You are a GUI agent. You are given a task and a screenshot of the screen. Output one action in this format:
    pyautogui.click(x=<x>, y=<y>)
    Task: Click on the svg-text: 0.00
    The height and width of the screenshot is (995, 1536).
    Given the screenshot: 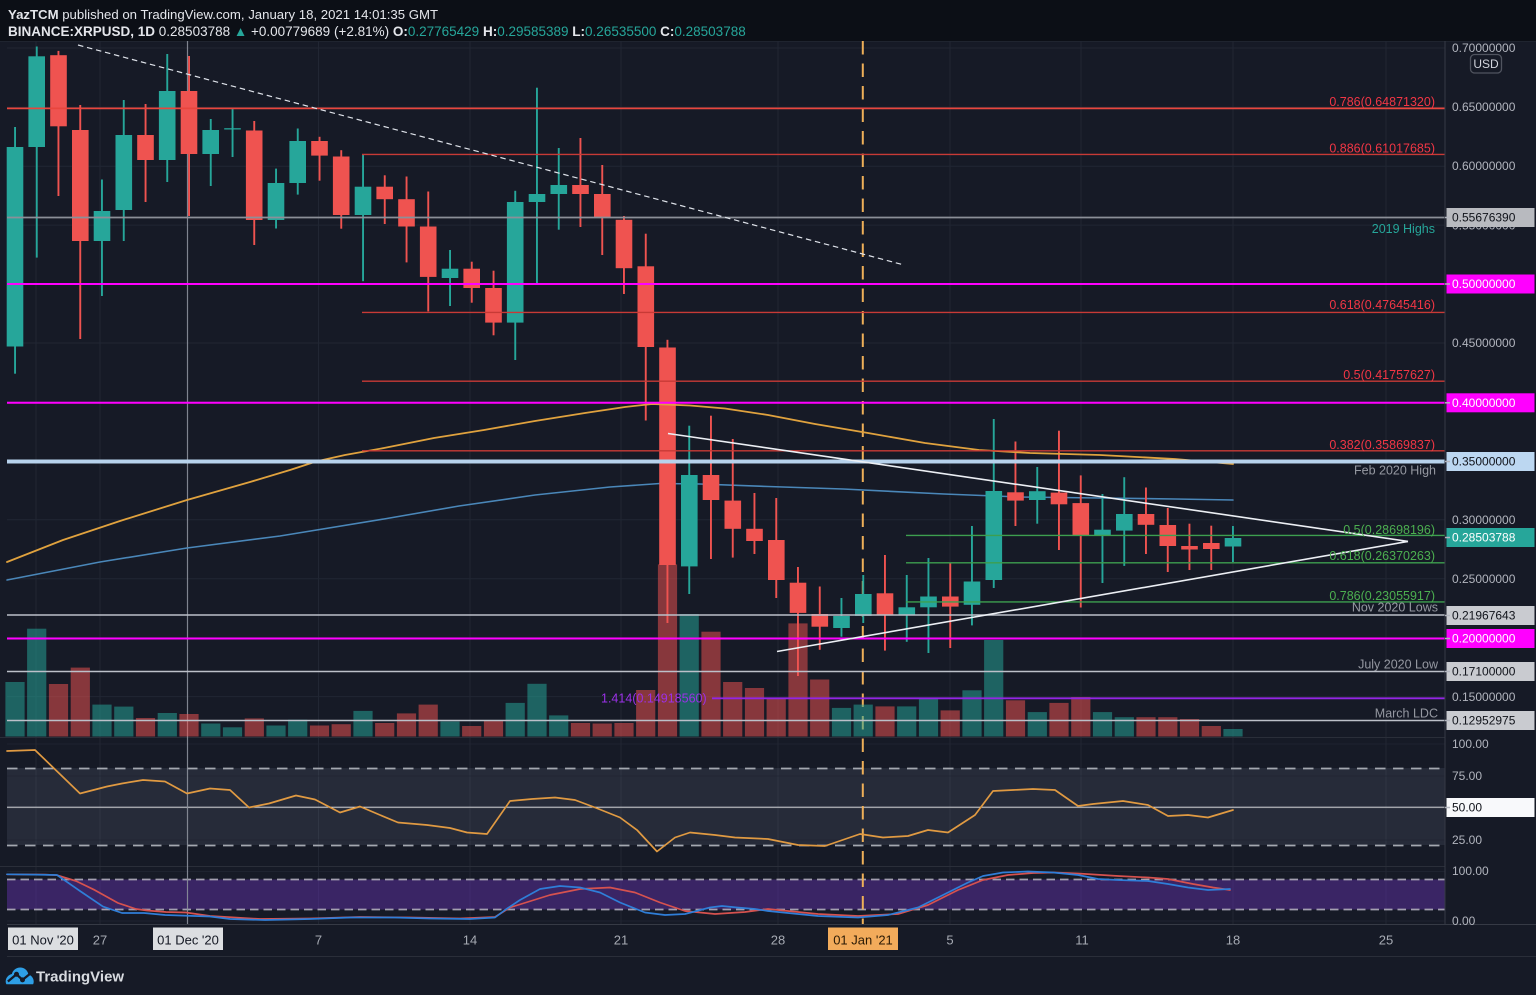 What is the action you would take?
    pyautogui.click(x=1464, y=921)
    